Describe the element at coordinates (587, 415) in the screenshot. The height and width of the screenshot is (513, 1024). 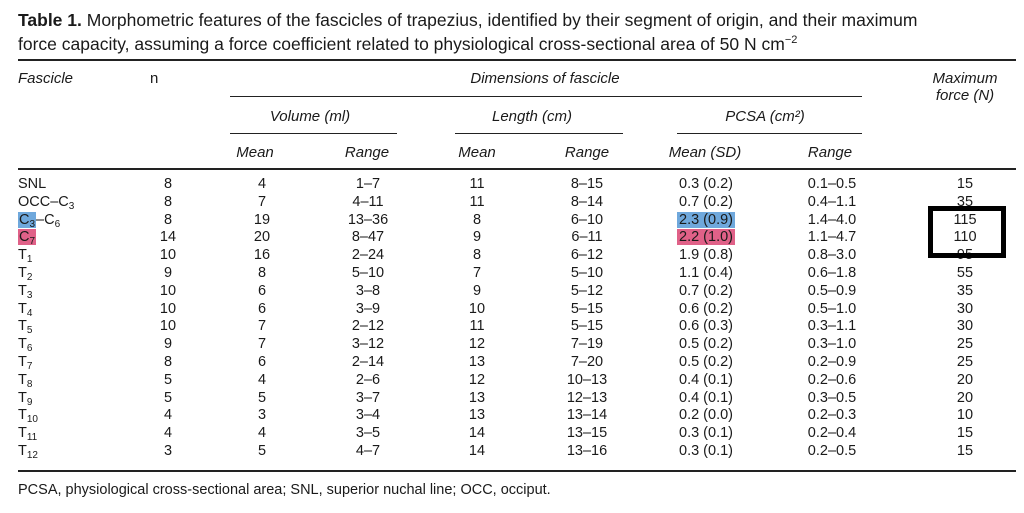
I see `cell-len-range: 13–14` at that location.